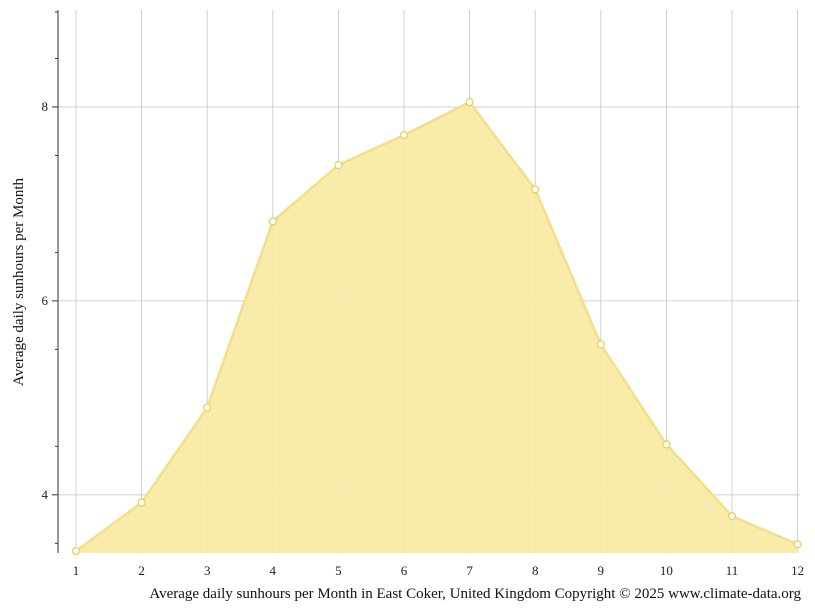 Image resolution: width=815 pixels, height=611 pixels. Describe the element at coordinates (45, 494) in the screenshot. I see `y-tick-label-4: 4` at that location.